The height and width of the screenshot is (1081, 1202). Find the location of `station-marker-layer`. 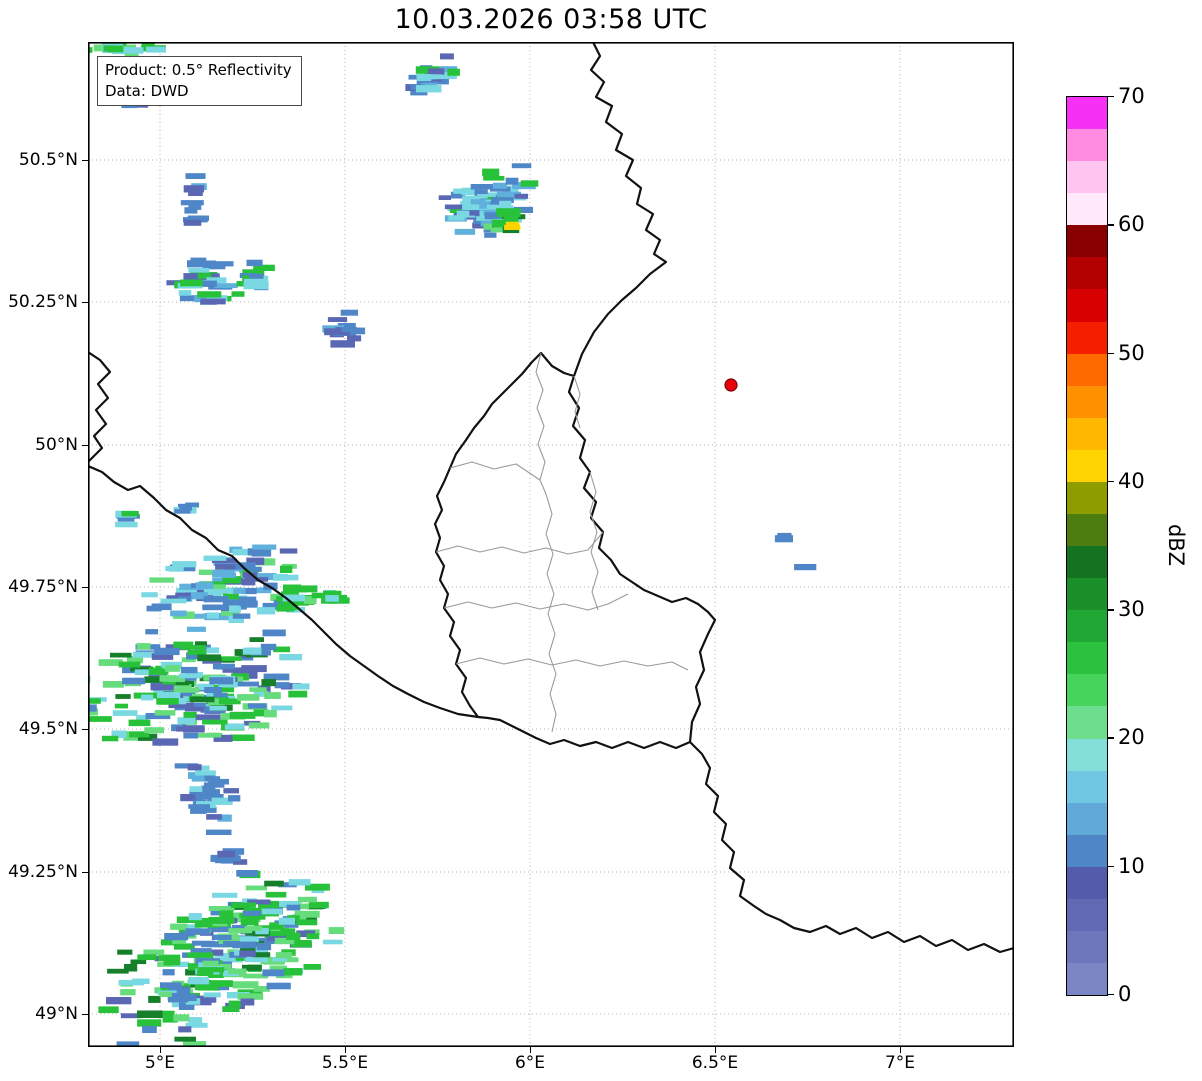

station-marker-layer is located at coordinates (731, 385).